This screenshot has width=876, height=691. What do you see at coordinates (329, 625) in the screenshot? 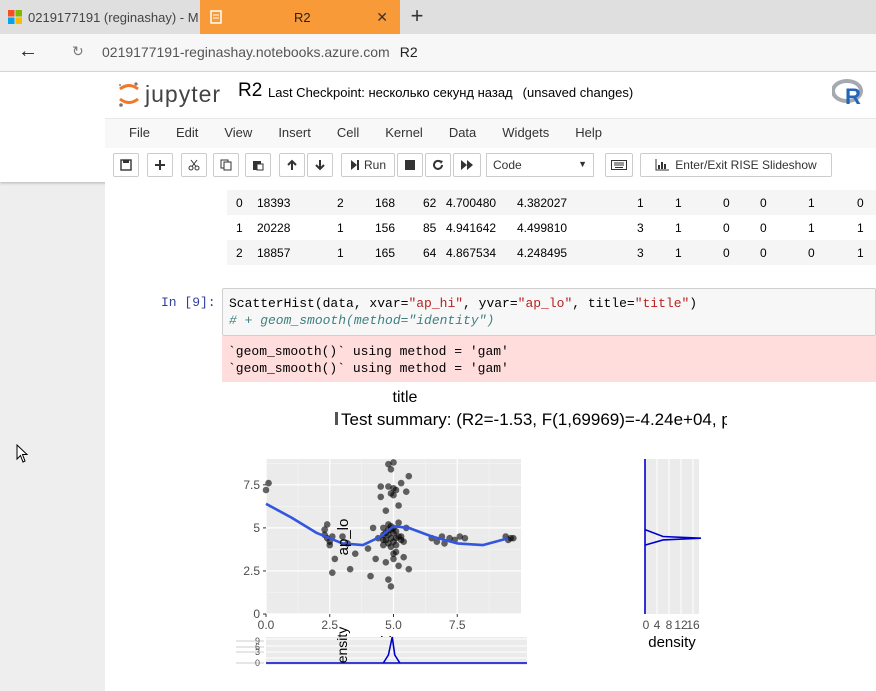
I see `x-tick-label: 2.5` at bounding box center [329, 625].